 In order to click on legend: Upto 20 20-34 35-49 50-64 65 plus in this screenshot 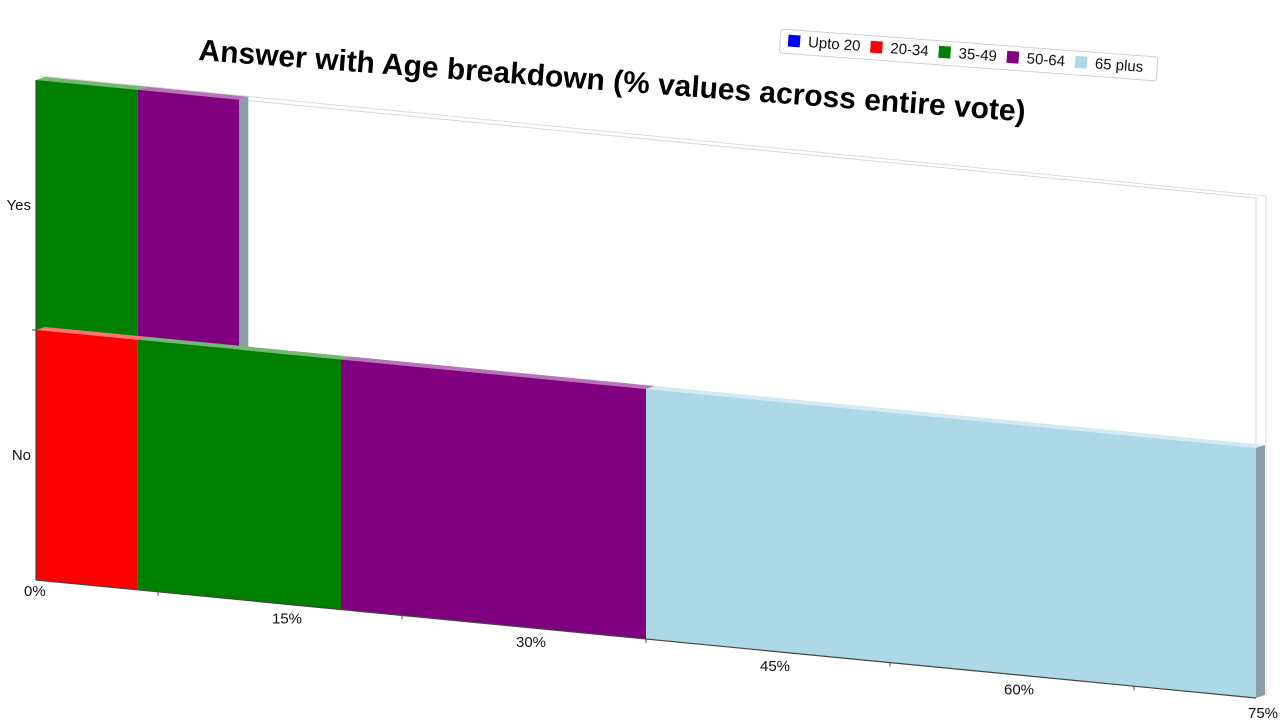, I will do `click(968, 55)`.